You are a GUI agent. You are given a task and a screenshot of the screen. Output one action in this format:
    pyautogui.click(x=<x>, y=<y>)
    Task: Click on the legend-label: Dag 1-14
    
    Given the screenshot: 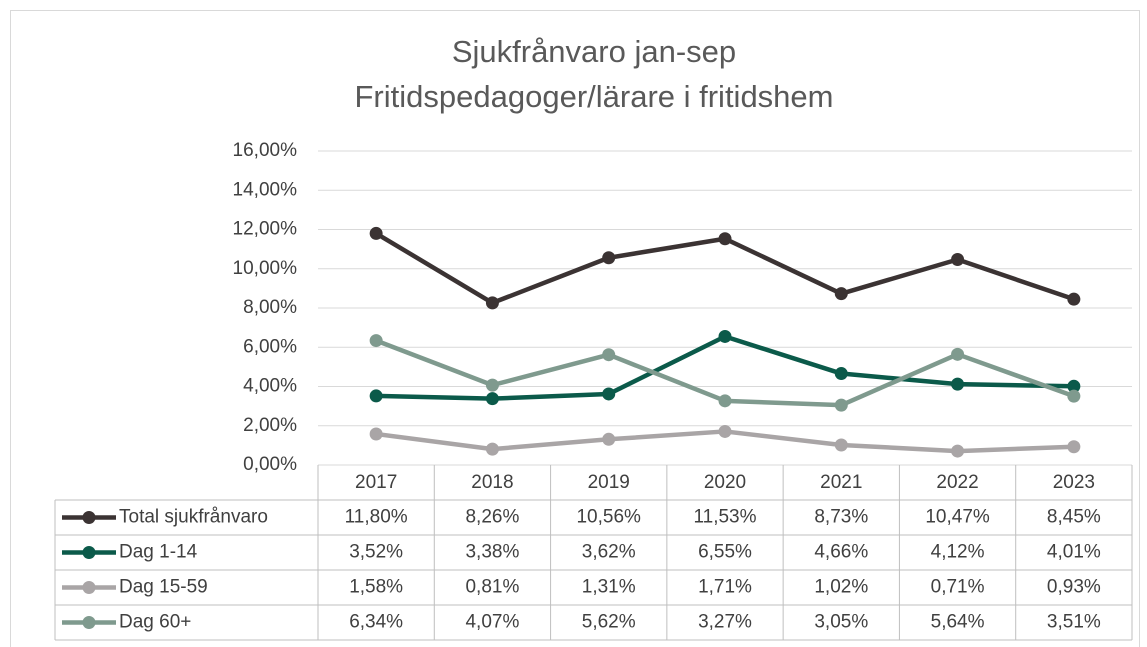 What is the action you would take?
    pyautogui.click(x=158, y=552)
    